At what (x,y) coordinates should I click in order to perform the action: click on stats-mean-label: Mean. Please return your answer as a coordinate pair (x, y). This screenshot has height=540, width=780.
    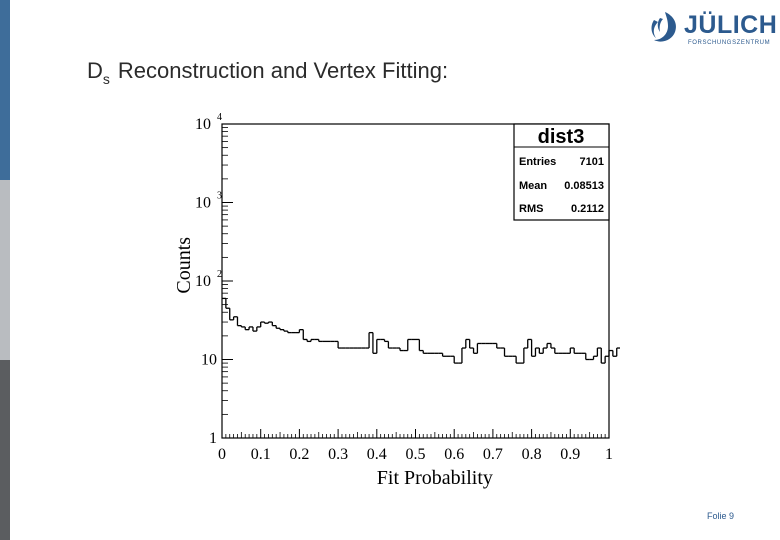
    Looking at the image, I should click on (533, 186).